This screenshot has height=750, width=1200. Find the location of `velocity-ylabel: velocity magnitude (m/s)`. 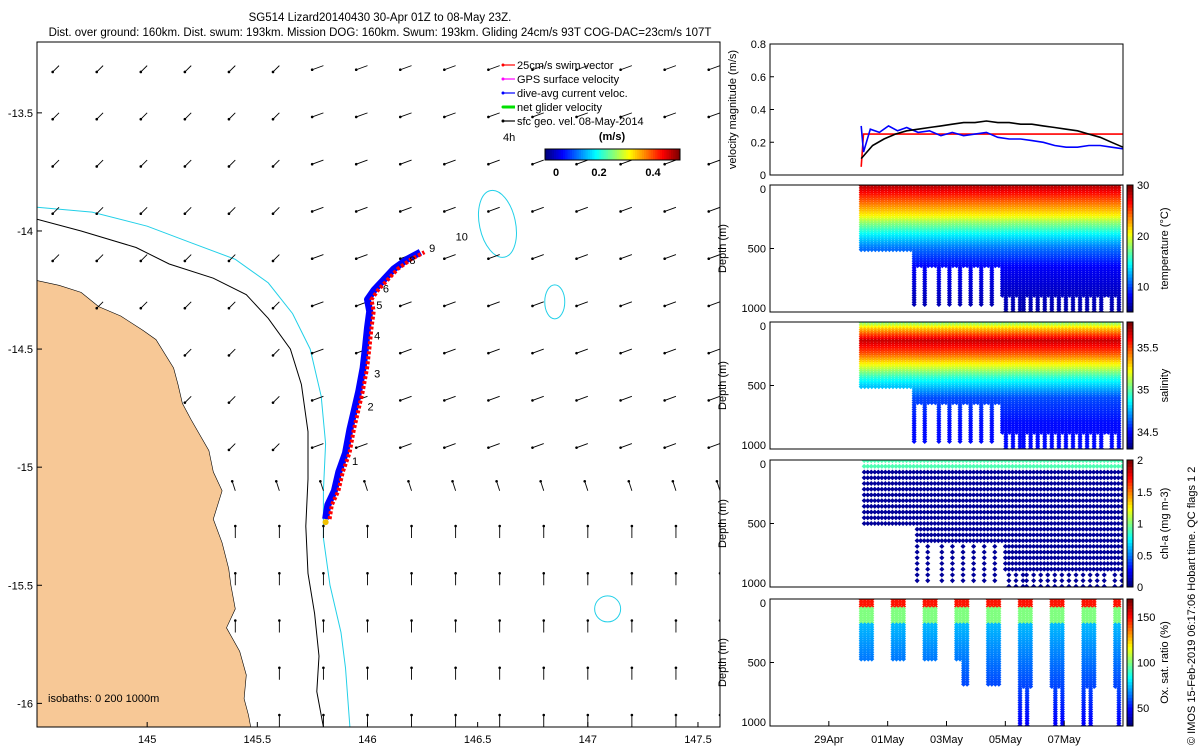

velocity-ylabel: velocity magnitude (m/s) is located at coordinates (733, 109).